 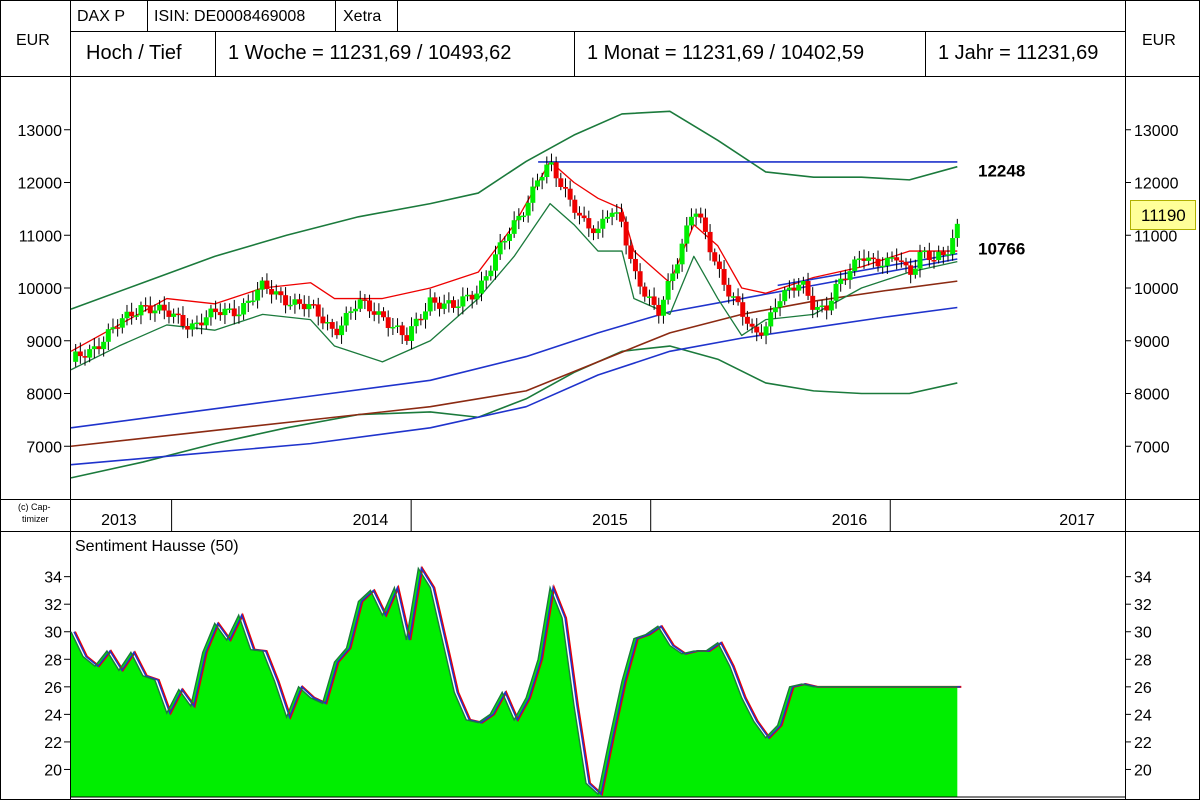 What do you see at coordinates (1159, 40) in the screenshot?
I see `currency-right-label: EUR` at bounding box center [1159, 40].